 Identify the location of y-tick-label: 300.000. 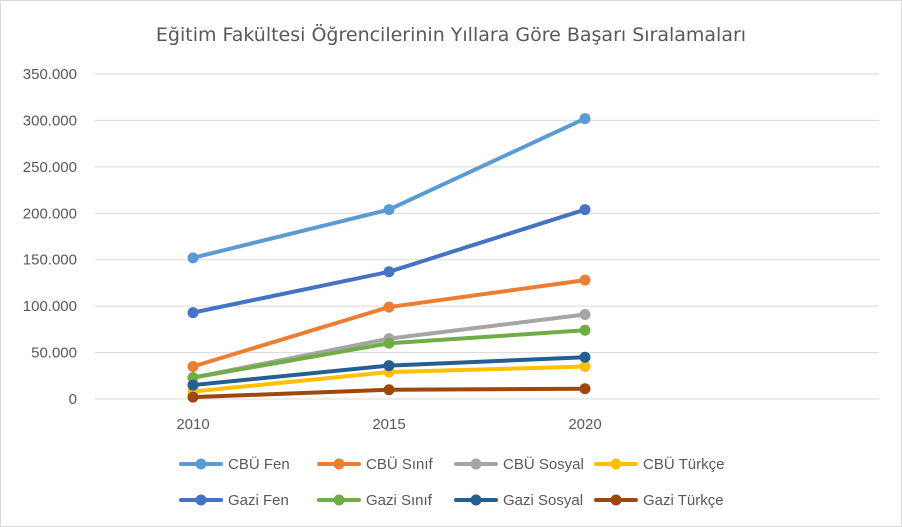
(50, 120).